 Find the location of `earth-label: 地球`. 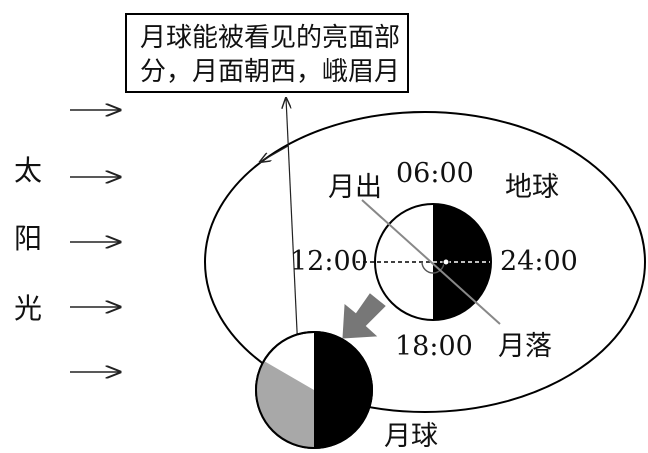

earth-label: 地球 is located at coordinates (532, 187).